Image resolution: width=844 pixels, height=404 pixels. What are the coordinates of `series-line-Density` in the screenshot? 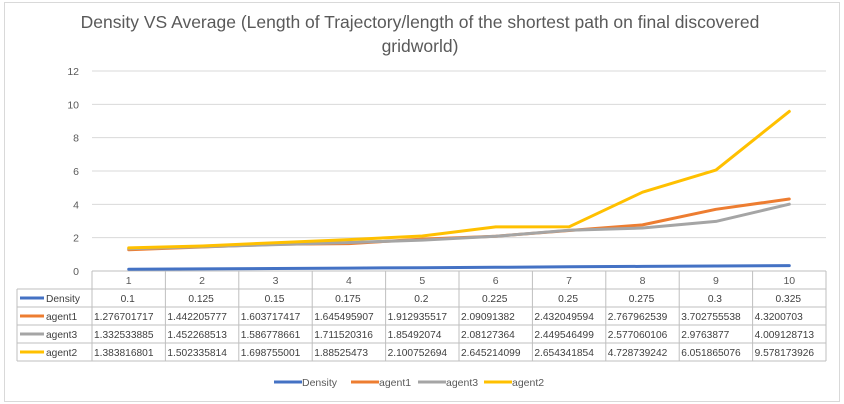 It's located at (459, 267).